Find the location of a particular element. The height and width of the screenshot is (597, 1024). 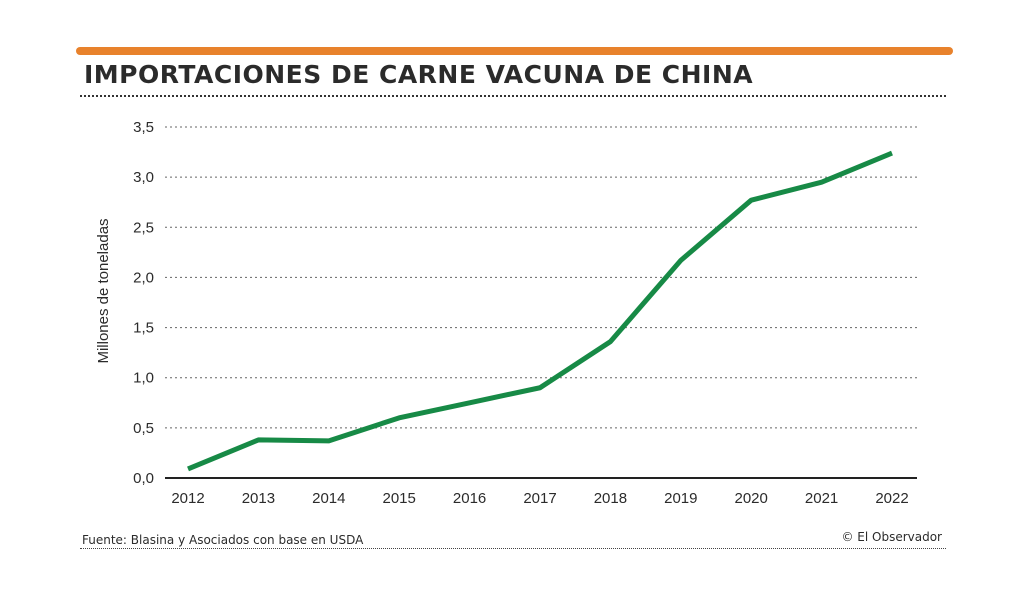

x-tick-label: 2017 is located at coordinates (539, 498).